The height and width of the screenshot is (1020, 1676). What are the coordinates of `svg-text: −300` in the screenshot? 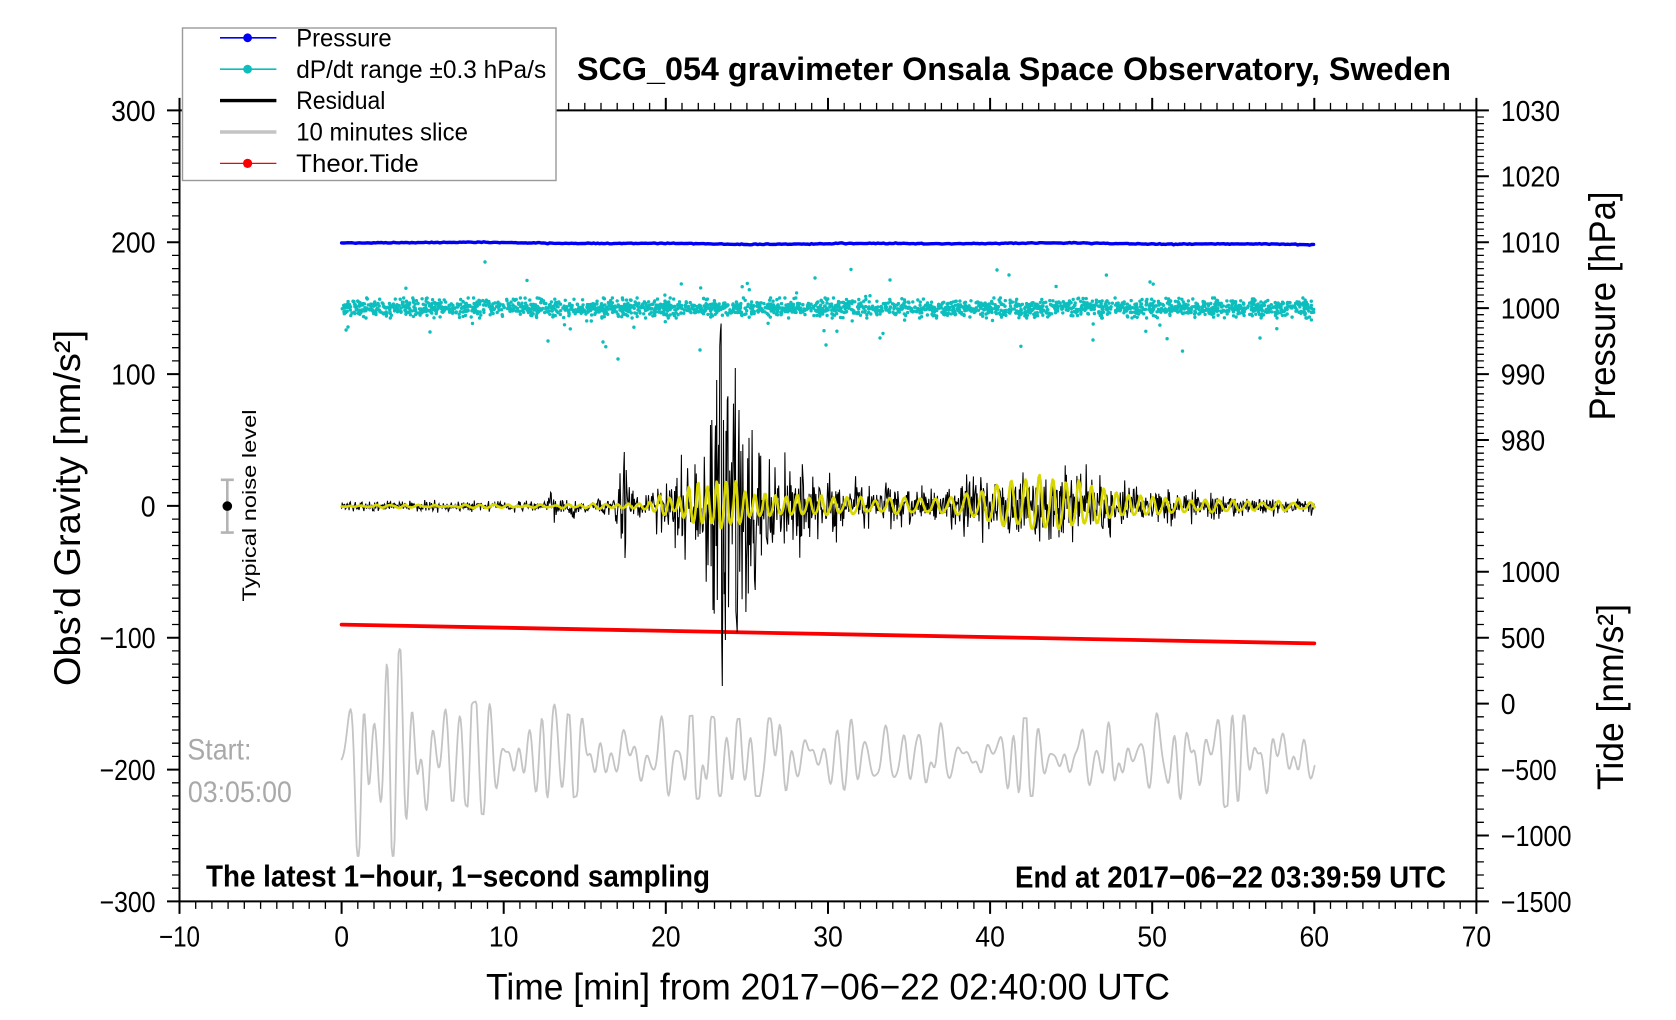 It's located at (128, 903).